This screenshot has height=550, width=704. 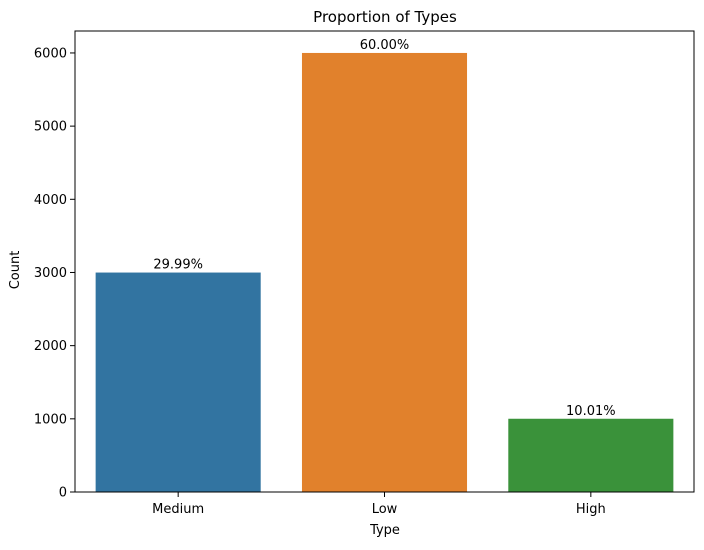 I want to click on x-tick-label-low: Low, so click(x=385, y=509).